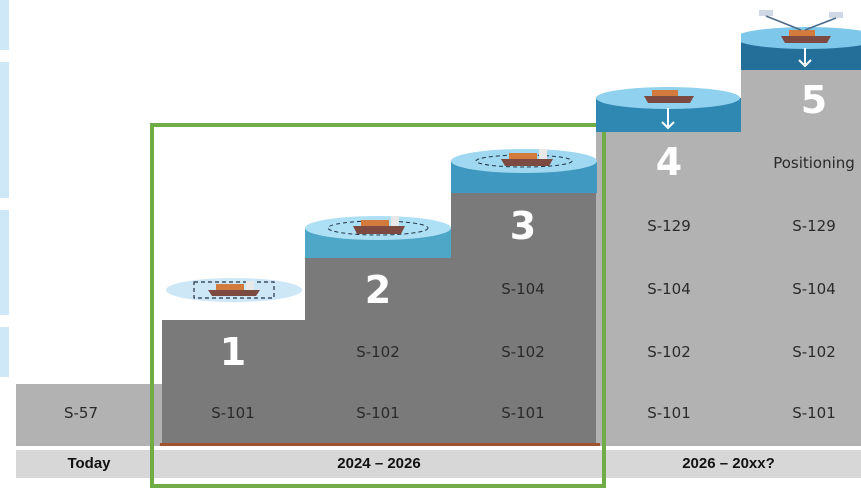 The image size is (861, 492). I want to click on disc-5-icon, so click(801, 37).